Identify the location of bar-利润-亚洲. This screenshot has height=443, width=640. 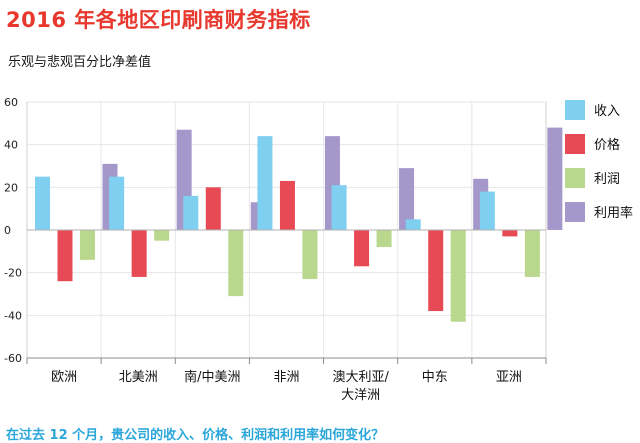
(532, 253).